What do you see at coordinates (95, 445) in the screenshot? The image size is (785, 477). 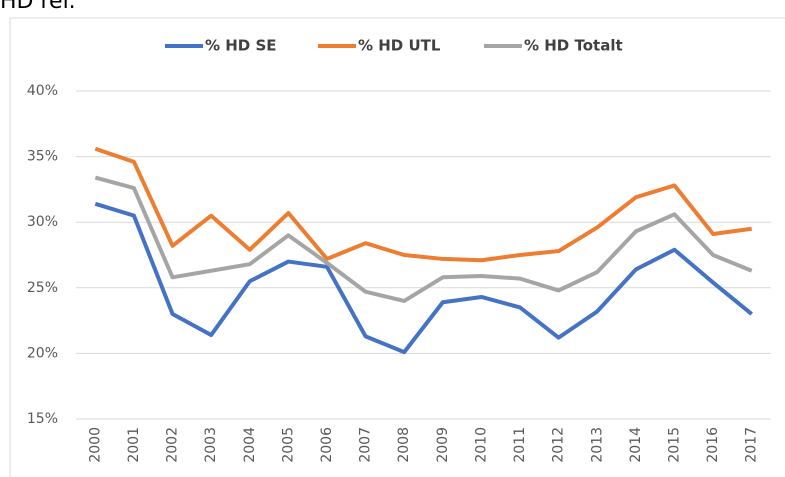 I see `x-tick-label: 2000` at bounding box center [95, 445].